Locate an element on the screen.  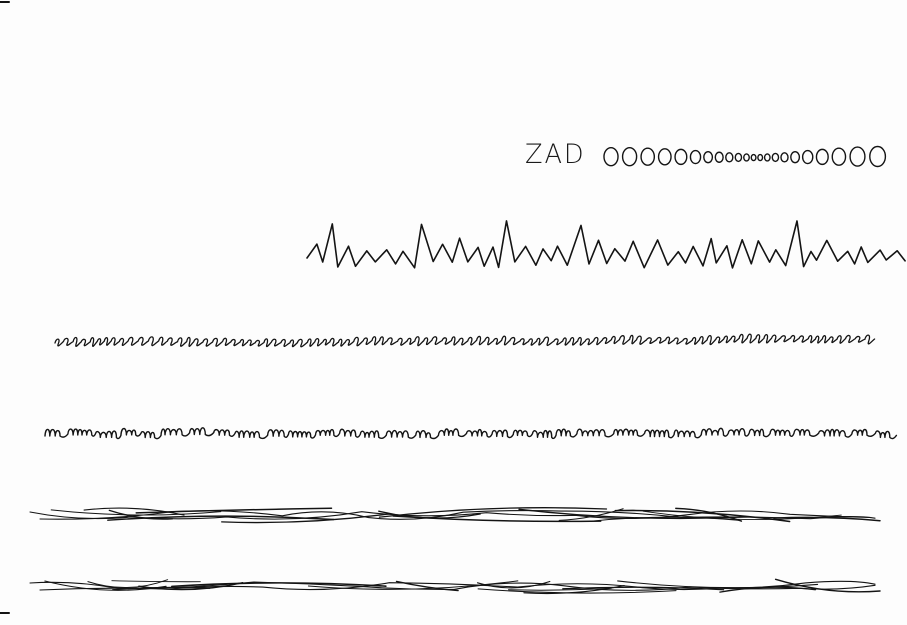
small-loops-row is located at coordinates (465, 340).